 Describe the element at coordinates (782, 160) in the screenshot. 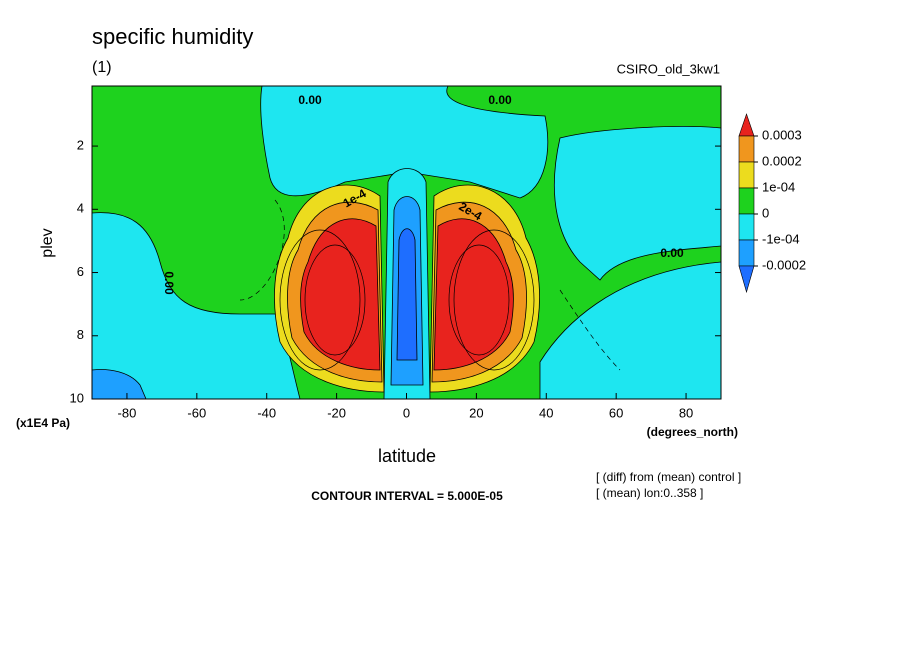

I see `colorbar-label: 0.0002` at that location.